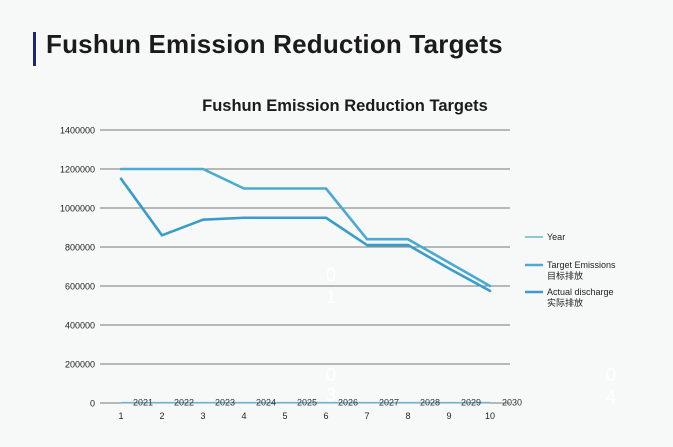 This screenshot has width=673, height=447. Describe the element at coordinates (610, 397) in the screenshot. I see `decorative-digit: 4` at that location.